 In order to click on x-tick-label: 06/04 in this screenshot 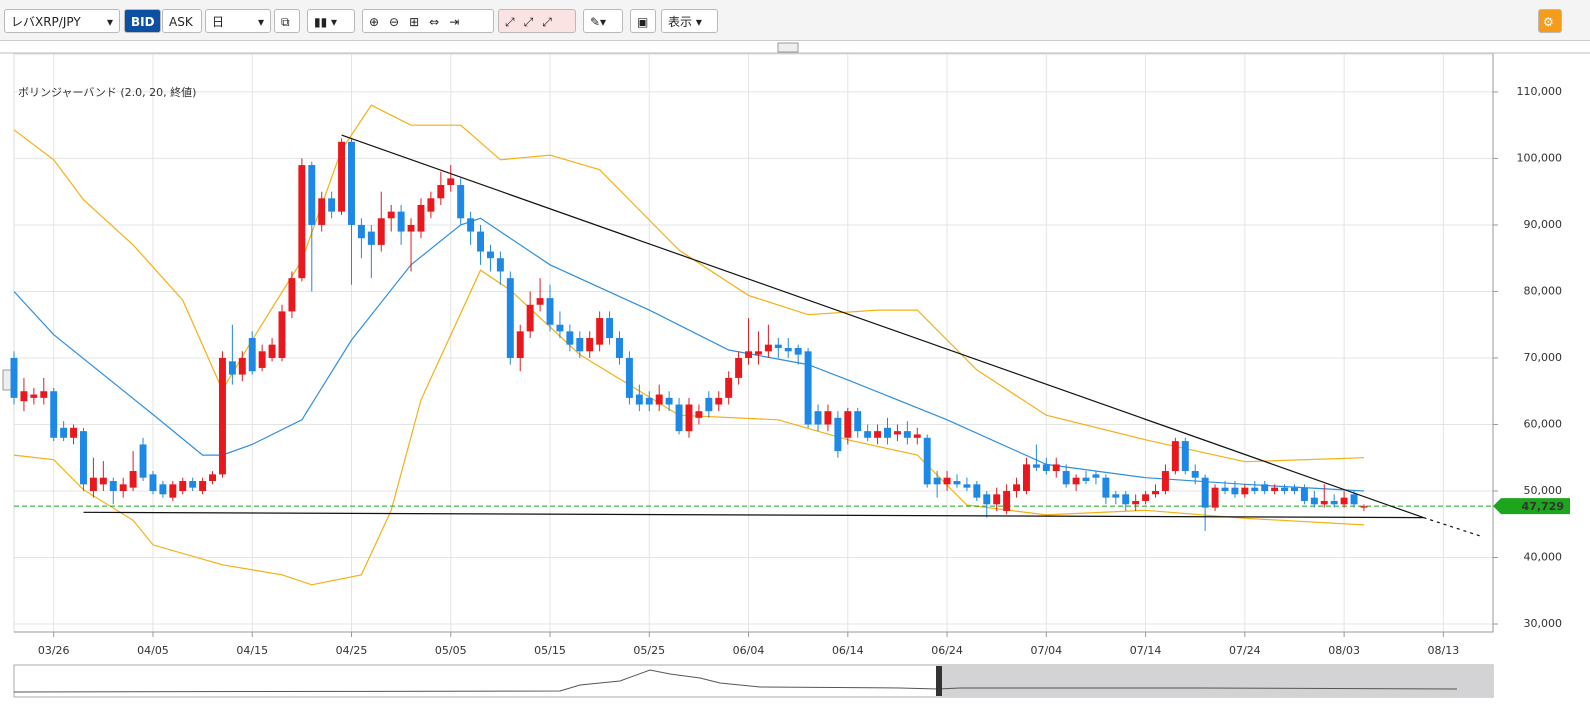, I will do `click(749, 650)`.